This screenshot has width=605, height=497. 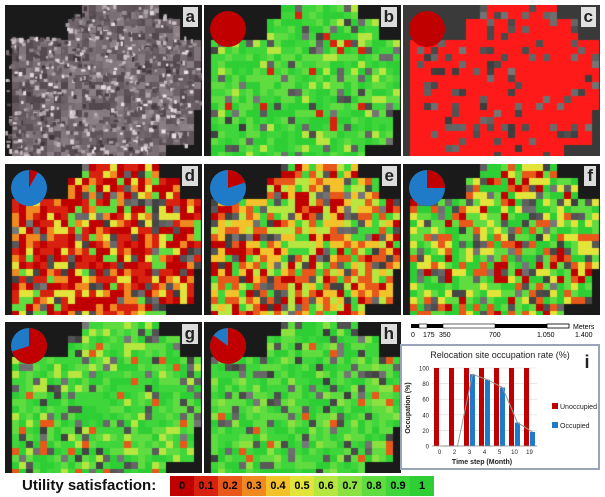 What do you see at coordinates (388, 17) in the screenshot?
I see `panel-label: b` at bounding box center [388, 17].